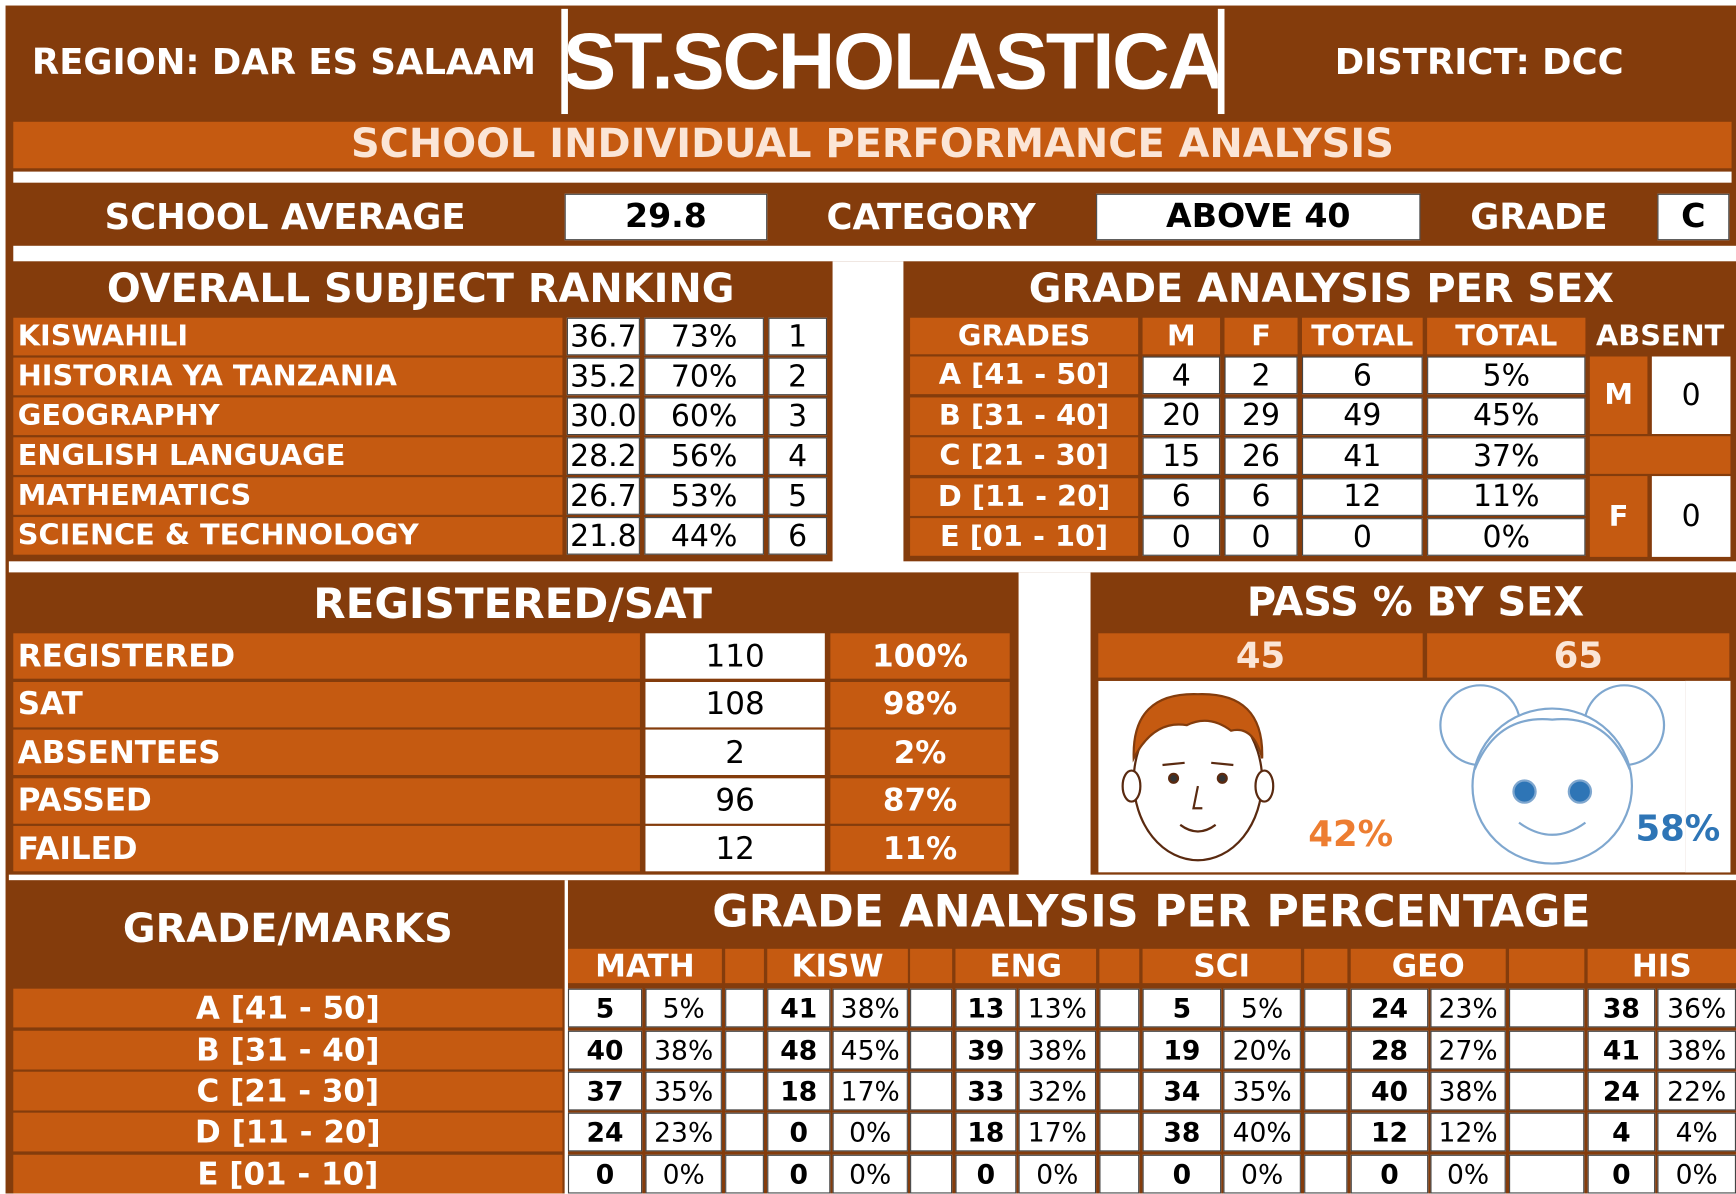 Image resolution: width=1736 pixels, height=1194 pixels. What do you see at coordinates (1415, 603) in the screenshot?
I see `panel-title: PASS % BY SEX` at bounding box center [1415, 603].